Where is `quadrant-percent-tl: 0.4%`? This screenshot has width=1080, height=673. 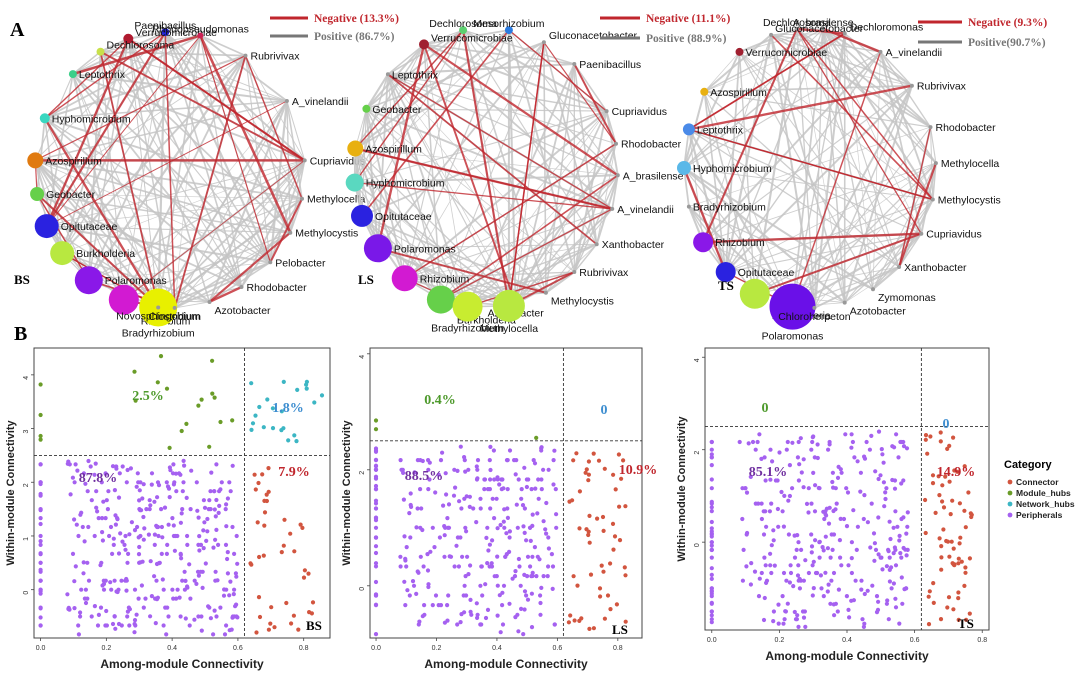 quadrant-percent-tl: 0.4% is located at coordinates (440, 400).